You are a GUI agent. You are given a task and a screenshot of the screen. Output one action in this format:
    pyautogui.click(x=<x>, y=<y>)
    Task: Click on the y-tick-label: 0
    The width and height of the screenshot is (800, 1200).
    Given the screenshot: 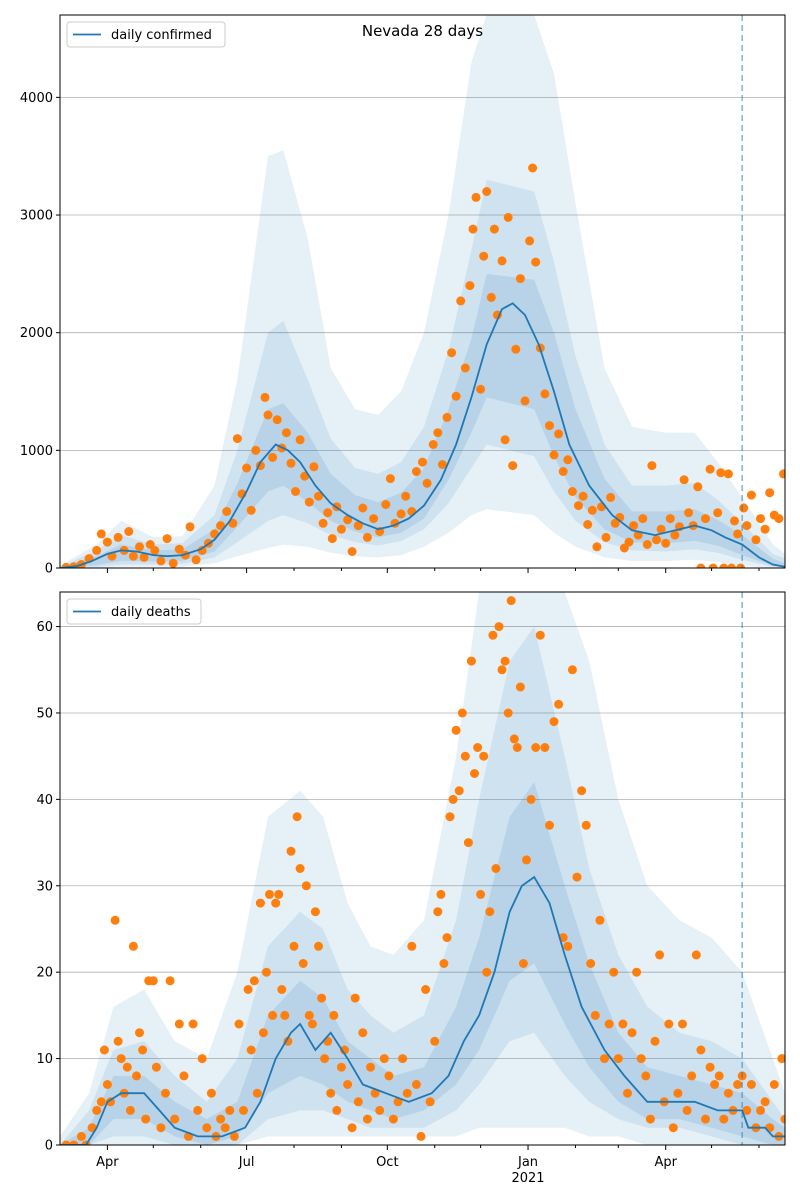 What is the action you would take?
    pyautogui.click(x=49, y=1146)
    